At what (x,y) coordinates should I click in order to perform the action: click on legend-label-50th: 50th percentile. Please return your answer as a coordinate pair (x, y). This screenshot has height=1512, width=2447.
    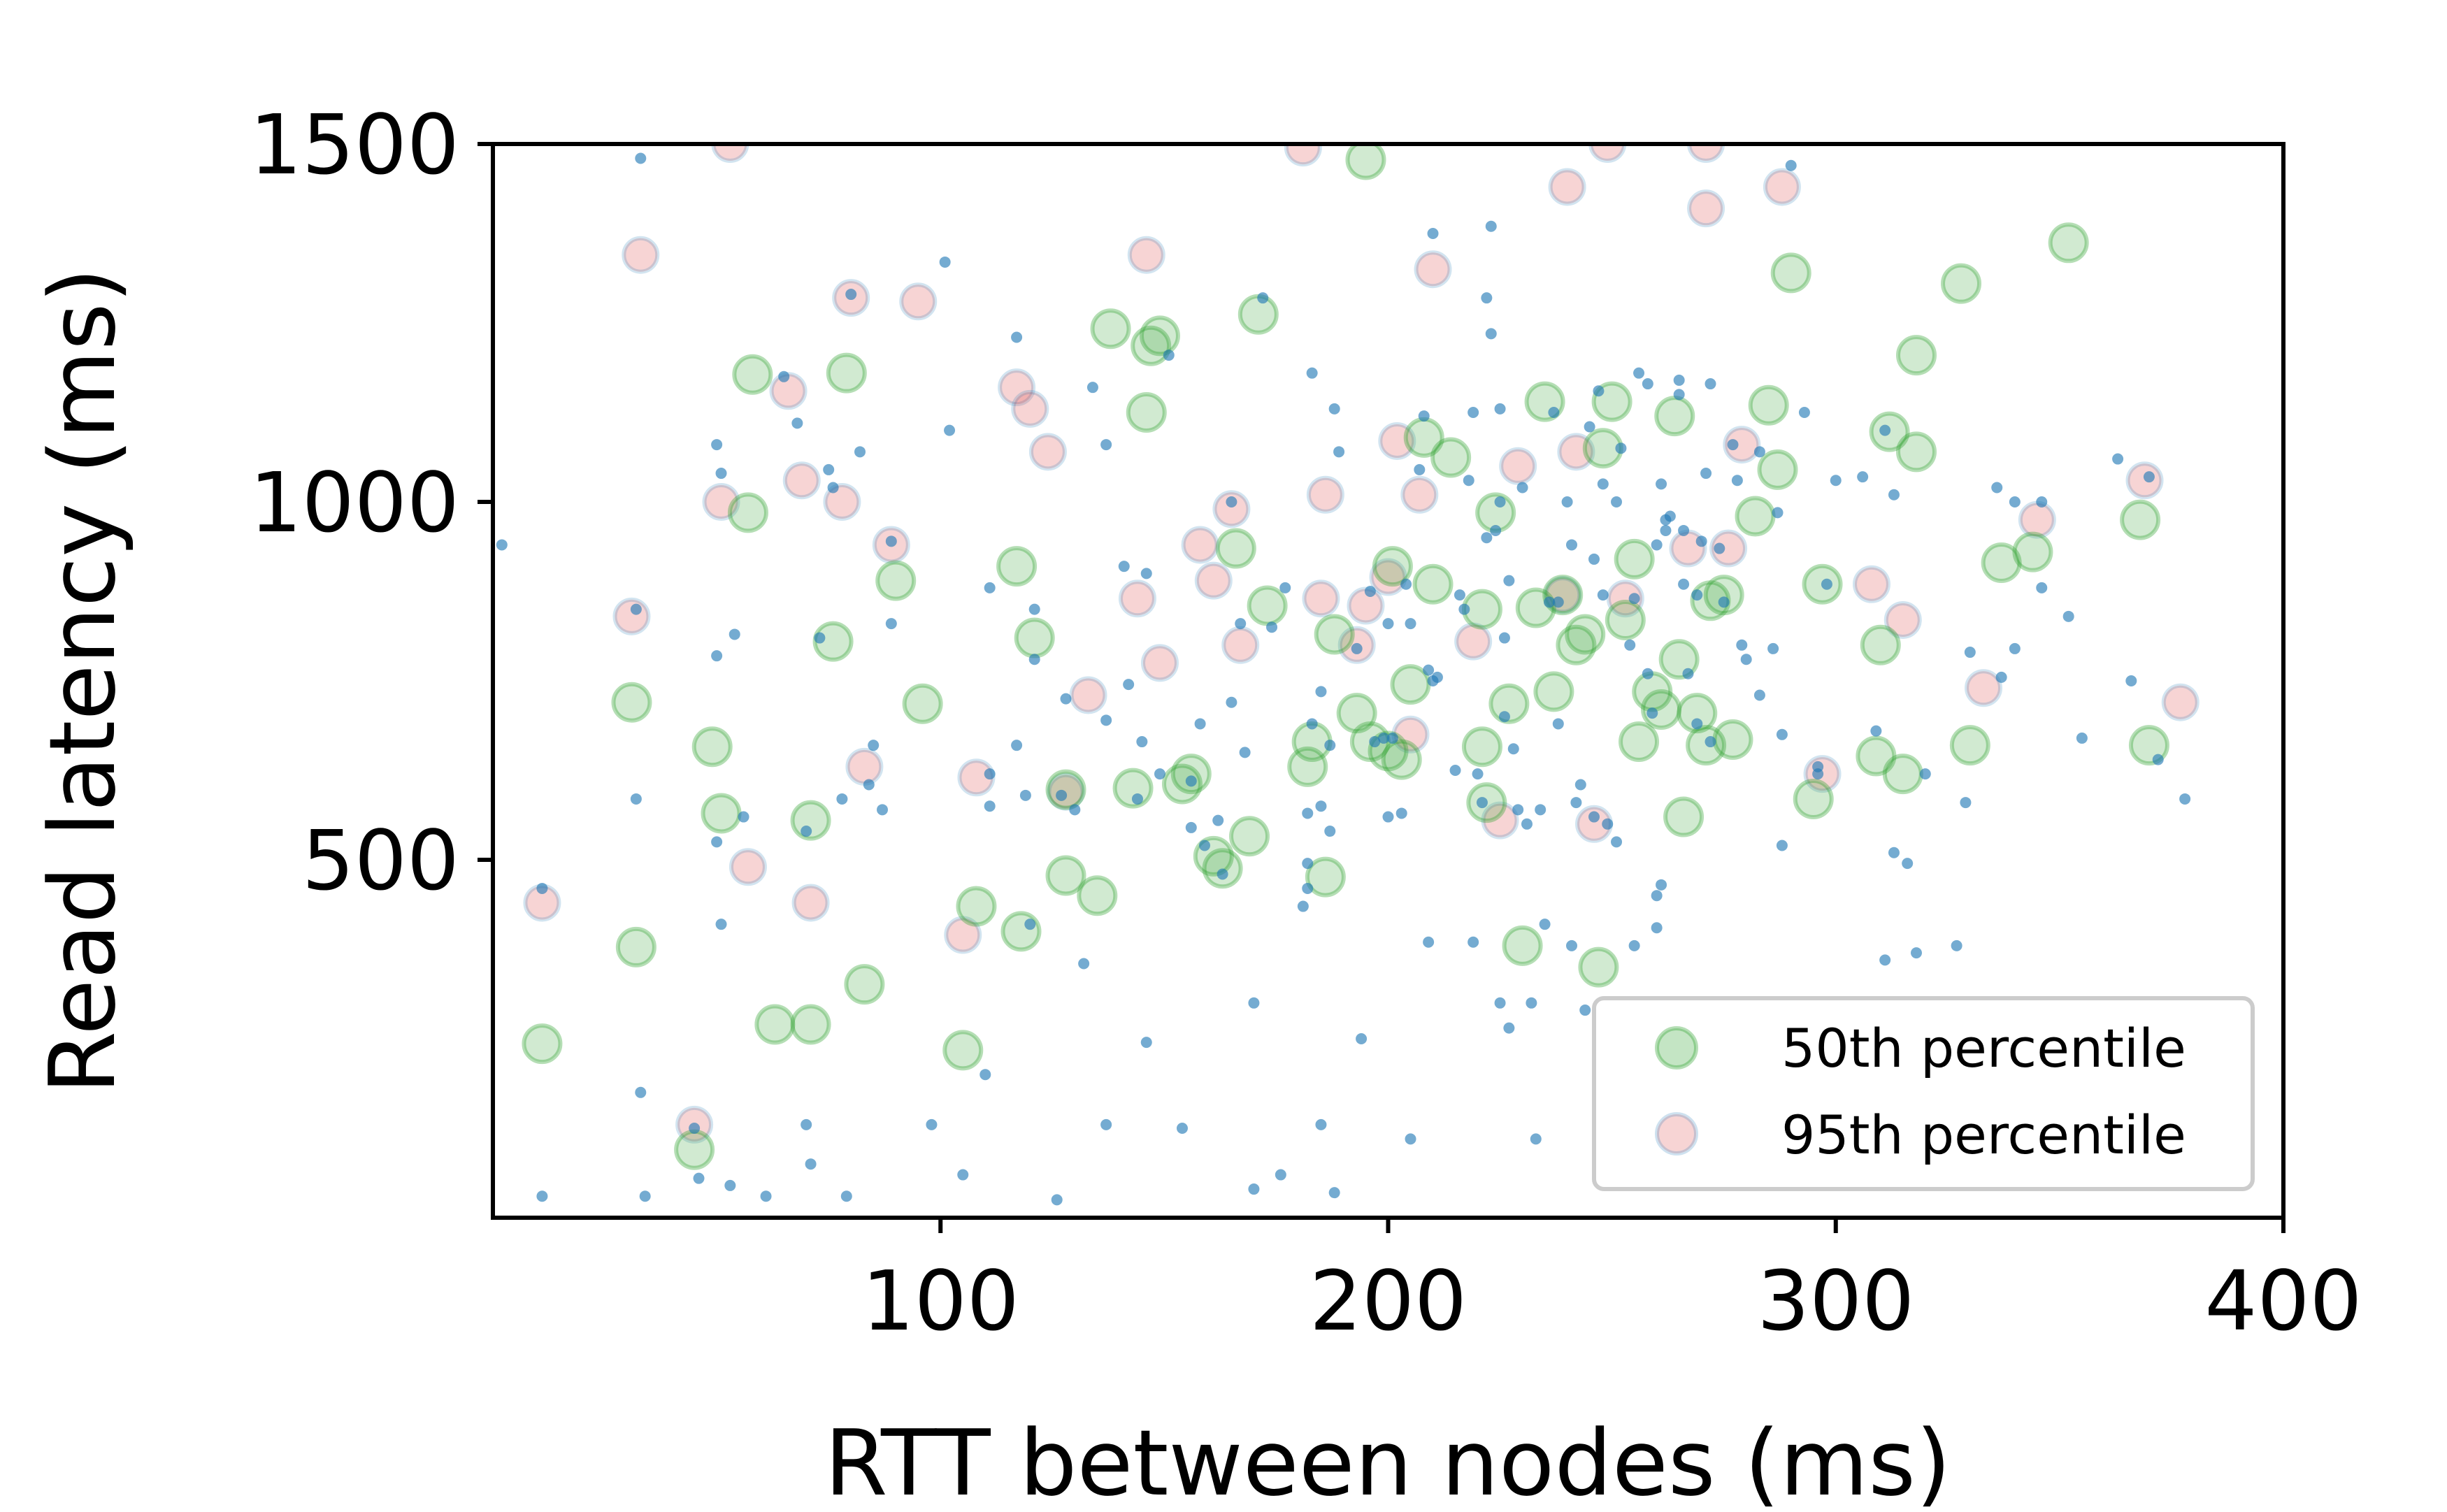
    Looking at the image, I should click on (1983, 1048).